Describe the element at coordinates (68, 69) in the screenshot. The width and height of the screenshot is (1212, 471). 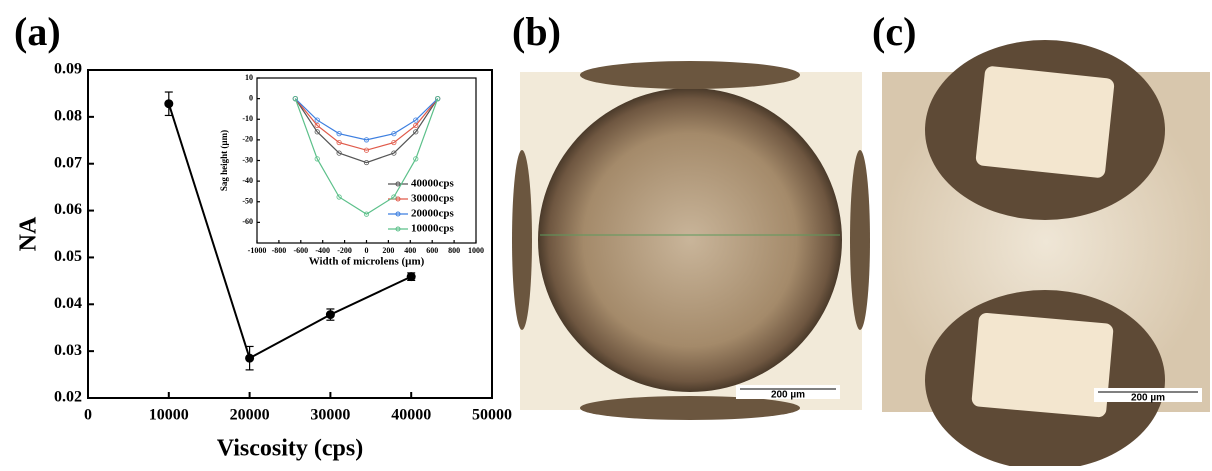
I see `y-tick-label: 0.09` at that location.